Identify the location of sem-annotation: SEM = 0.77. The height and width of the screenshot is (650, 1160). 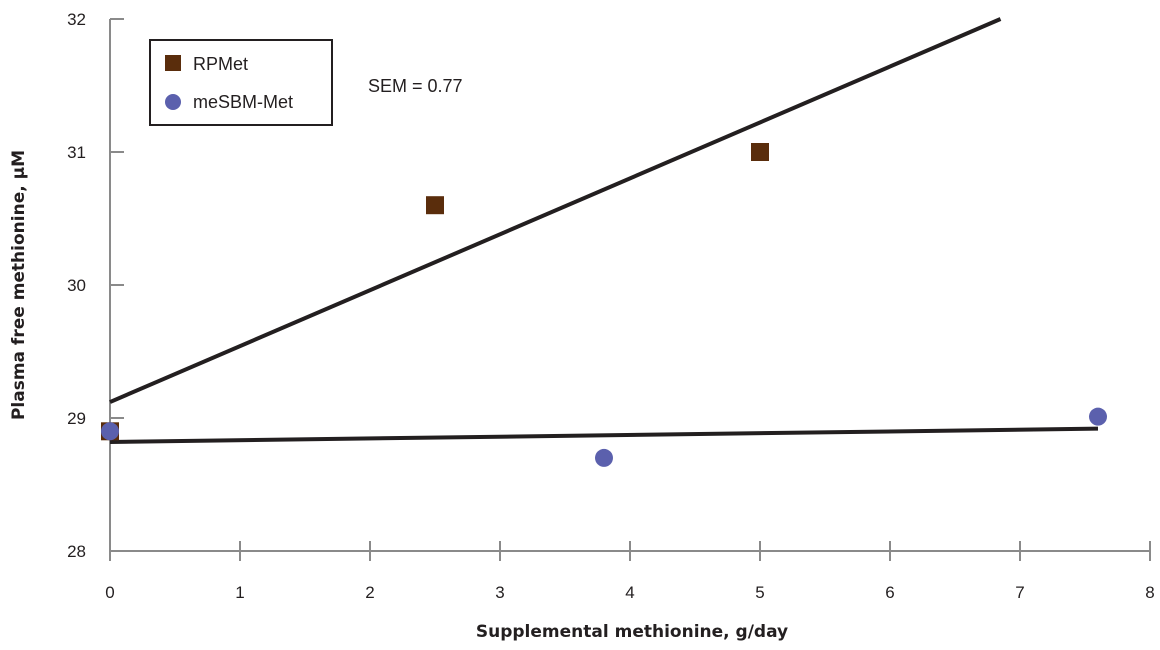
(415, 86).